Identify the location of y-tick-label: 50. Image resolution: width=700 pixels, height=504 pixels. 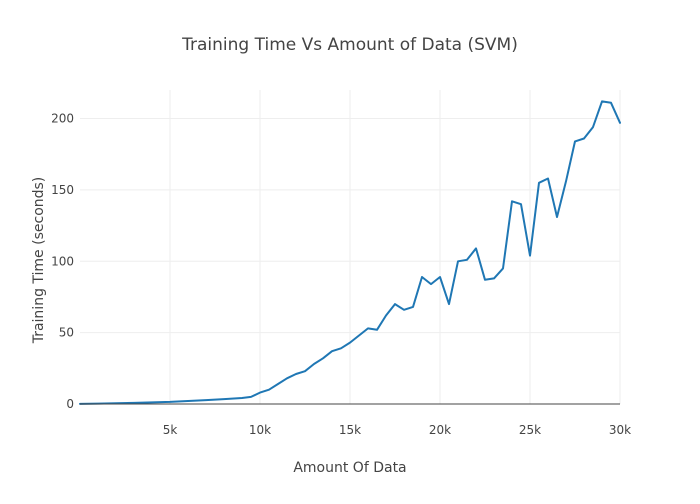
(66, 333).